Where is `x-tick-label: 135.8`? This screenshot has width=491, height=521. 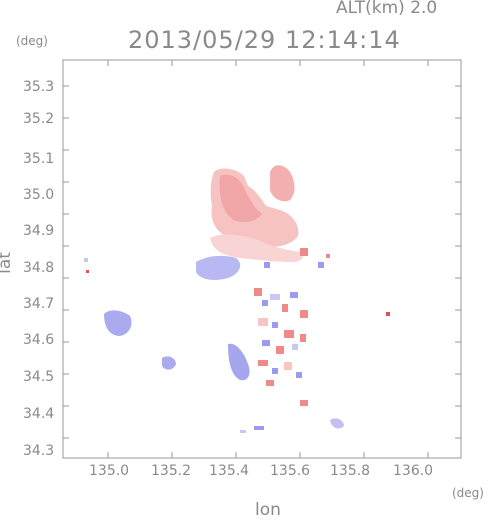 x-tick-label: 135.8 is located at coordinates (350, 471).